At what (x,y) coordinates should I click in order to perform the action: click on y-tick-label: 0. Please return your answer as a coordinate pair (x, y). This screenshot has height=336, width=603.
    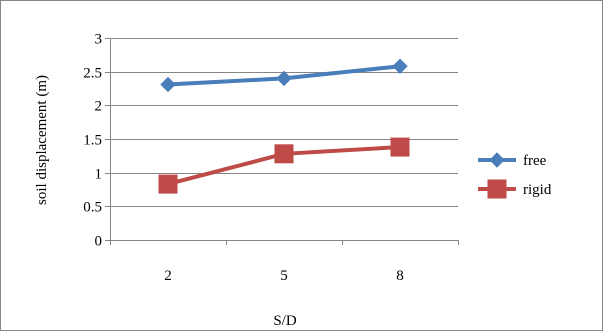
    Looking at the image, I should click on (99, 242).